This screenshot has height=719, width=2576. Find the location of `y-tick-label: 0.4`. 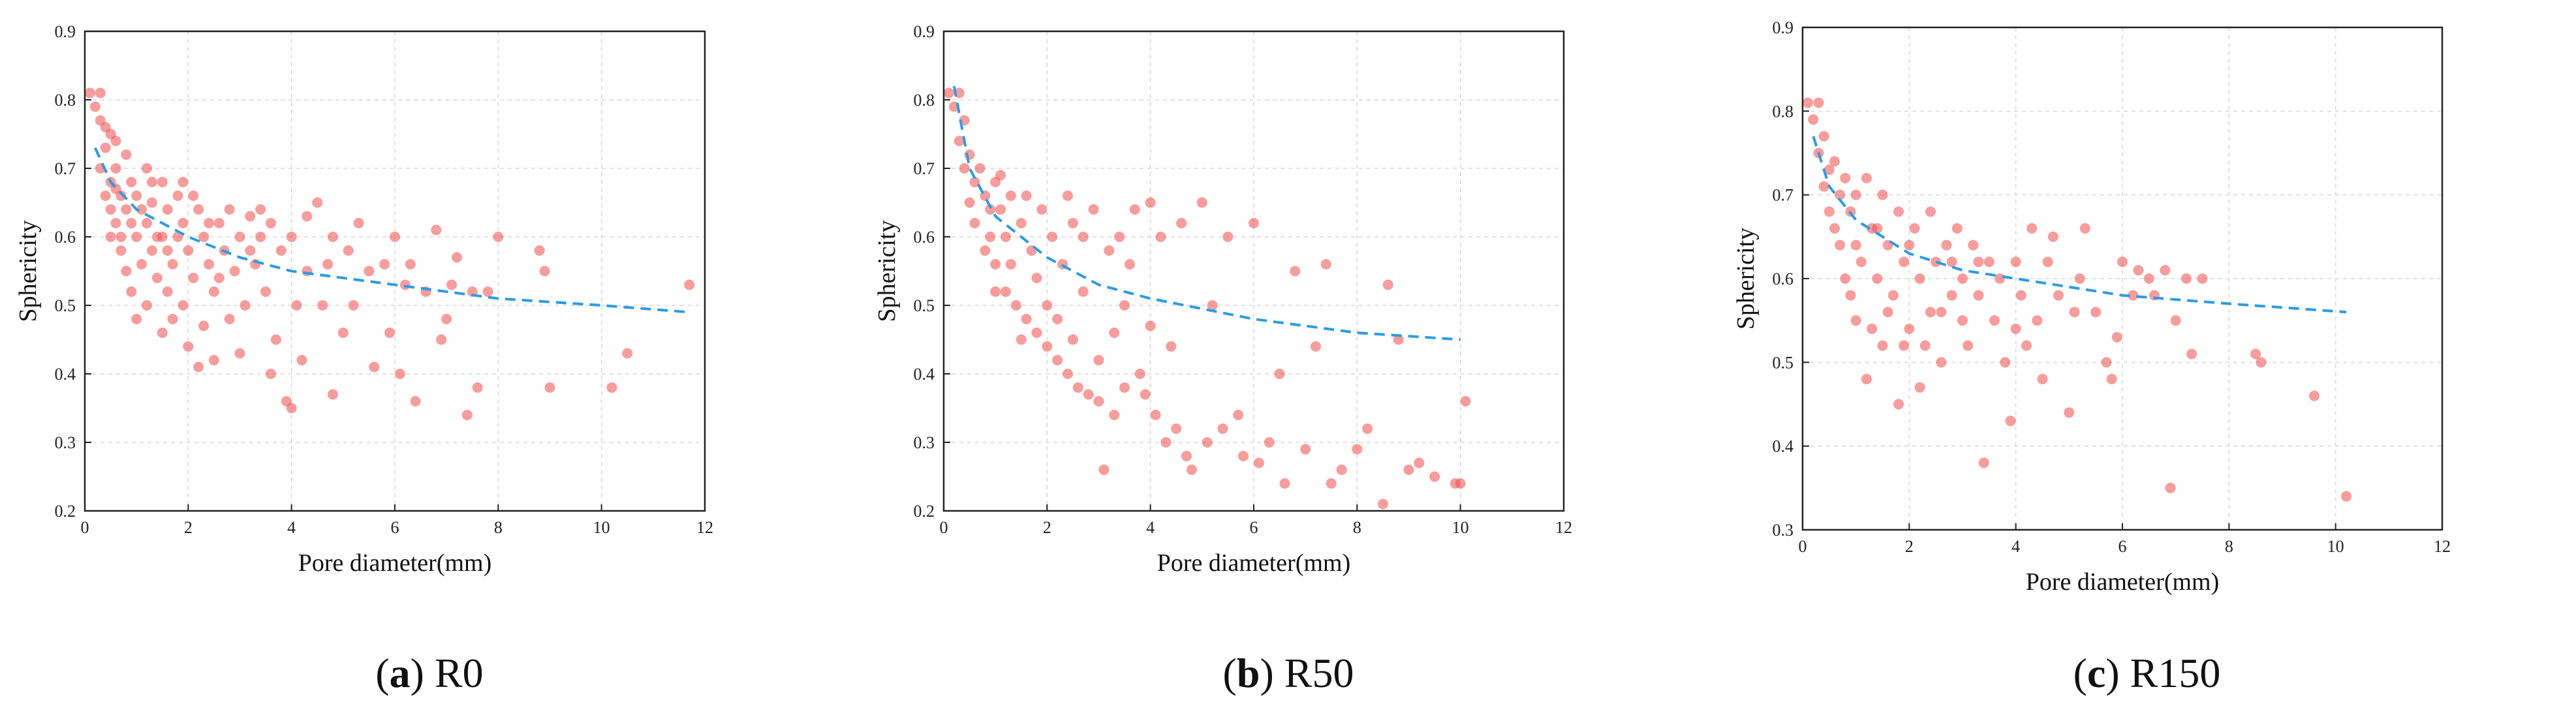

y-tick-label: 0.4 is located at coordinates (925, 374).